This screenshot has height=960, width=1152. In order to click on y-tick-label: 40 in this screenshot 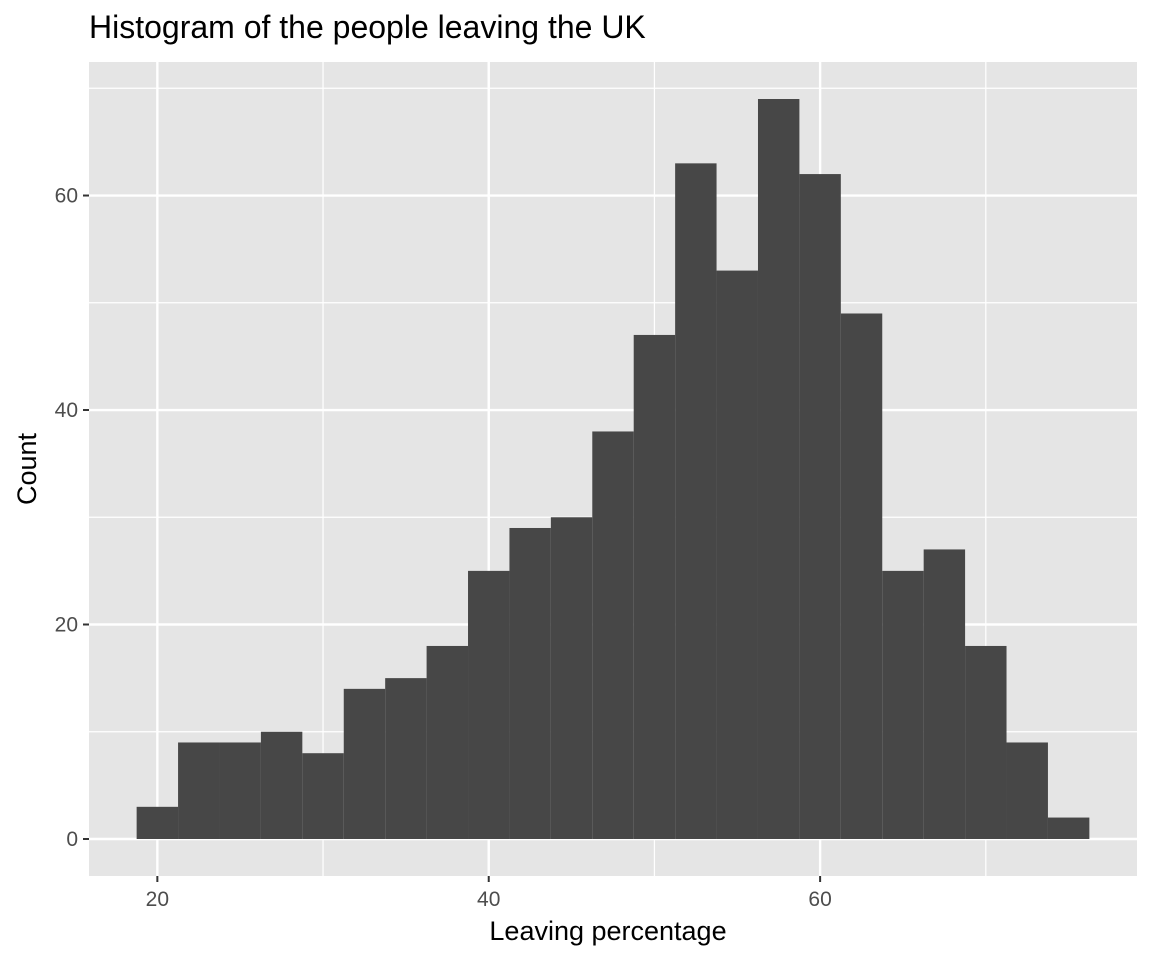, I will do `click(66, 410)`.